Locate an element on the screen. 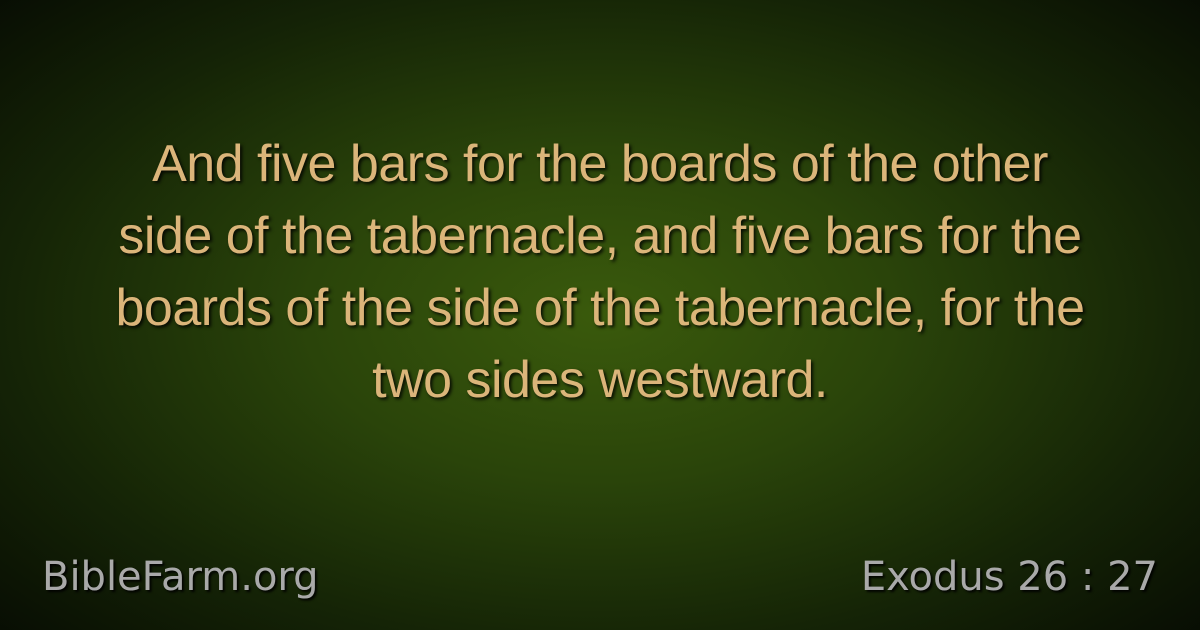 This screenshot has height=630, width=1200. site-name: BibleFarm.org is located at coordinates (180, 577).